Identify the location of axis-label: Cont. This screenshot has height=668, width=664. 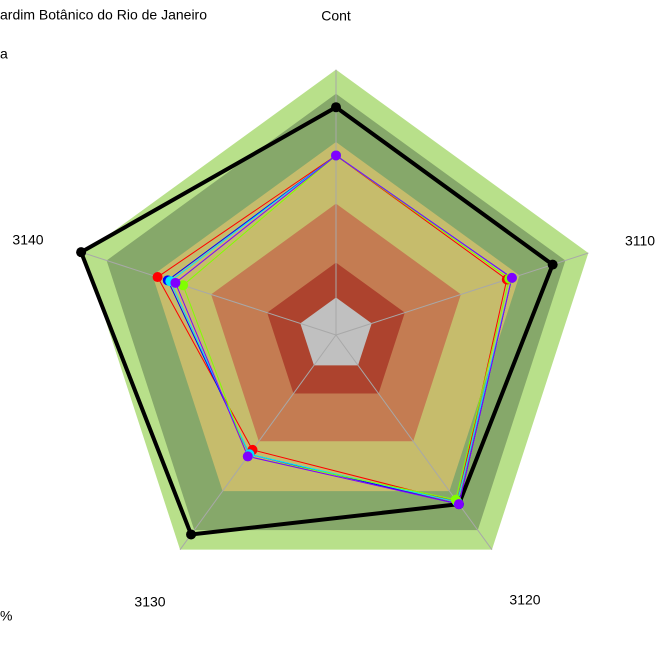
(336, 16).